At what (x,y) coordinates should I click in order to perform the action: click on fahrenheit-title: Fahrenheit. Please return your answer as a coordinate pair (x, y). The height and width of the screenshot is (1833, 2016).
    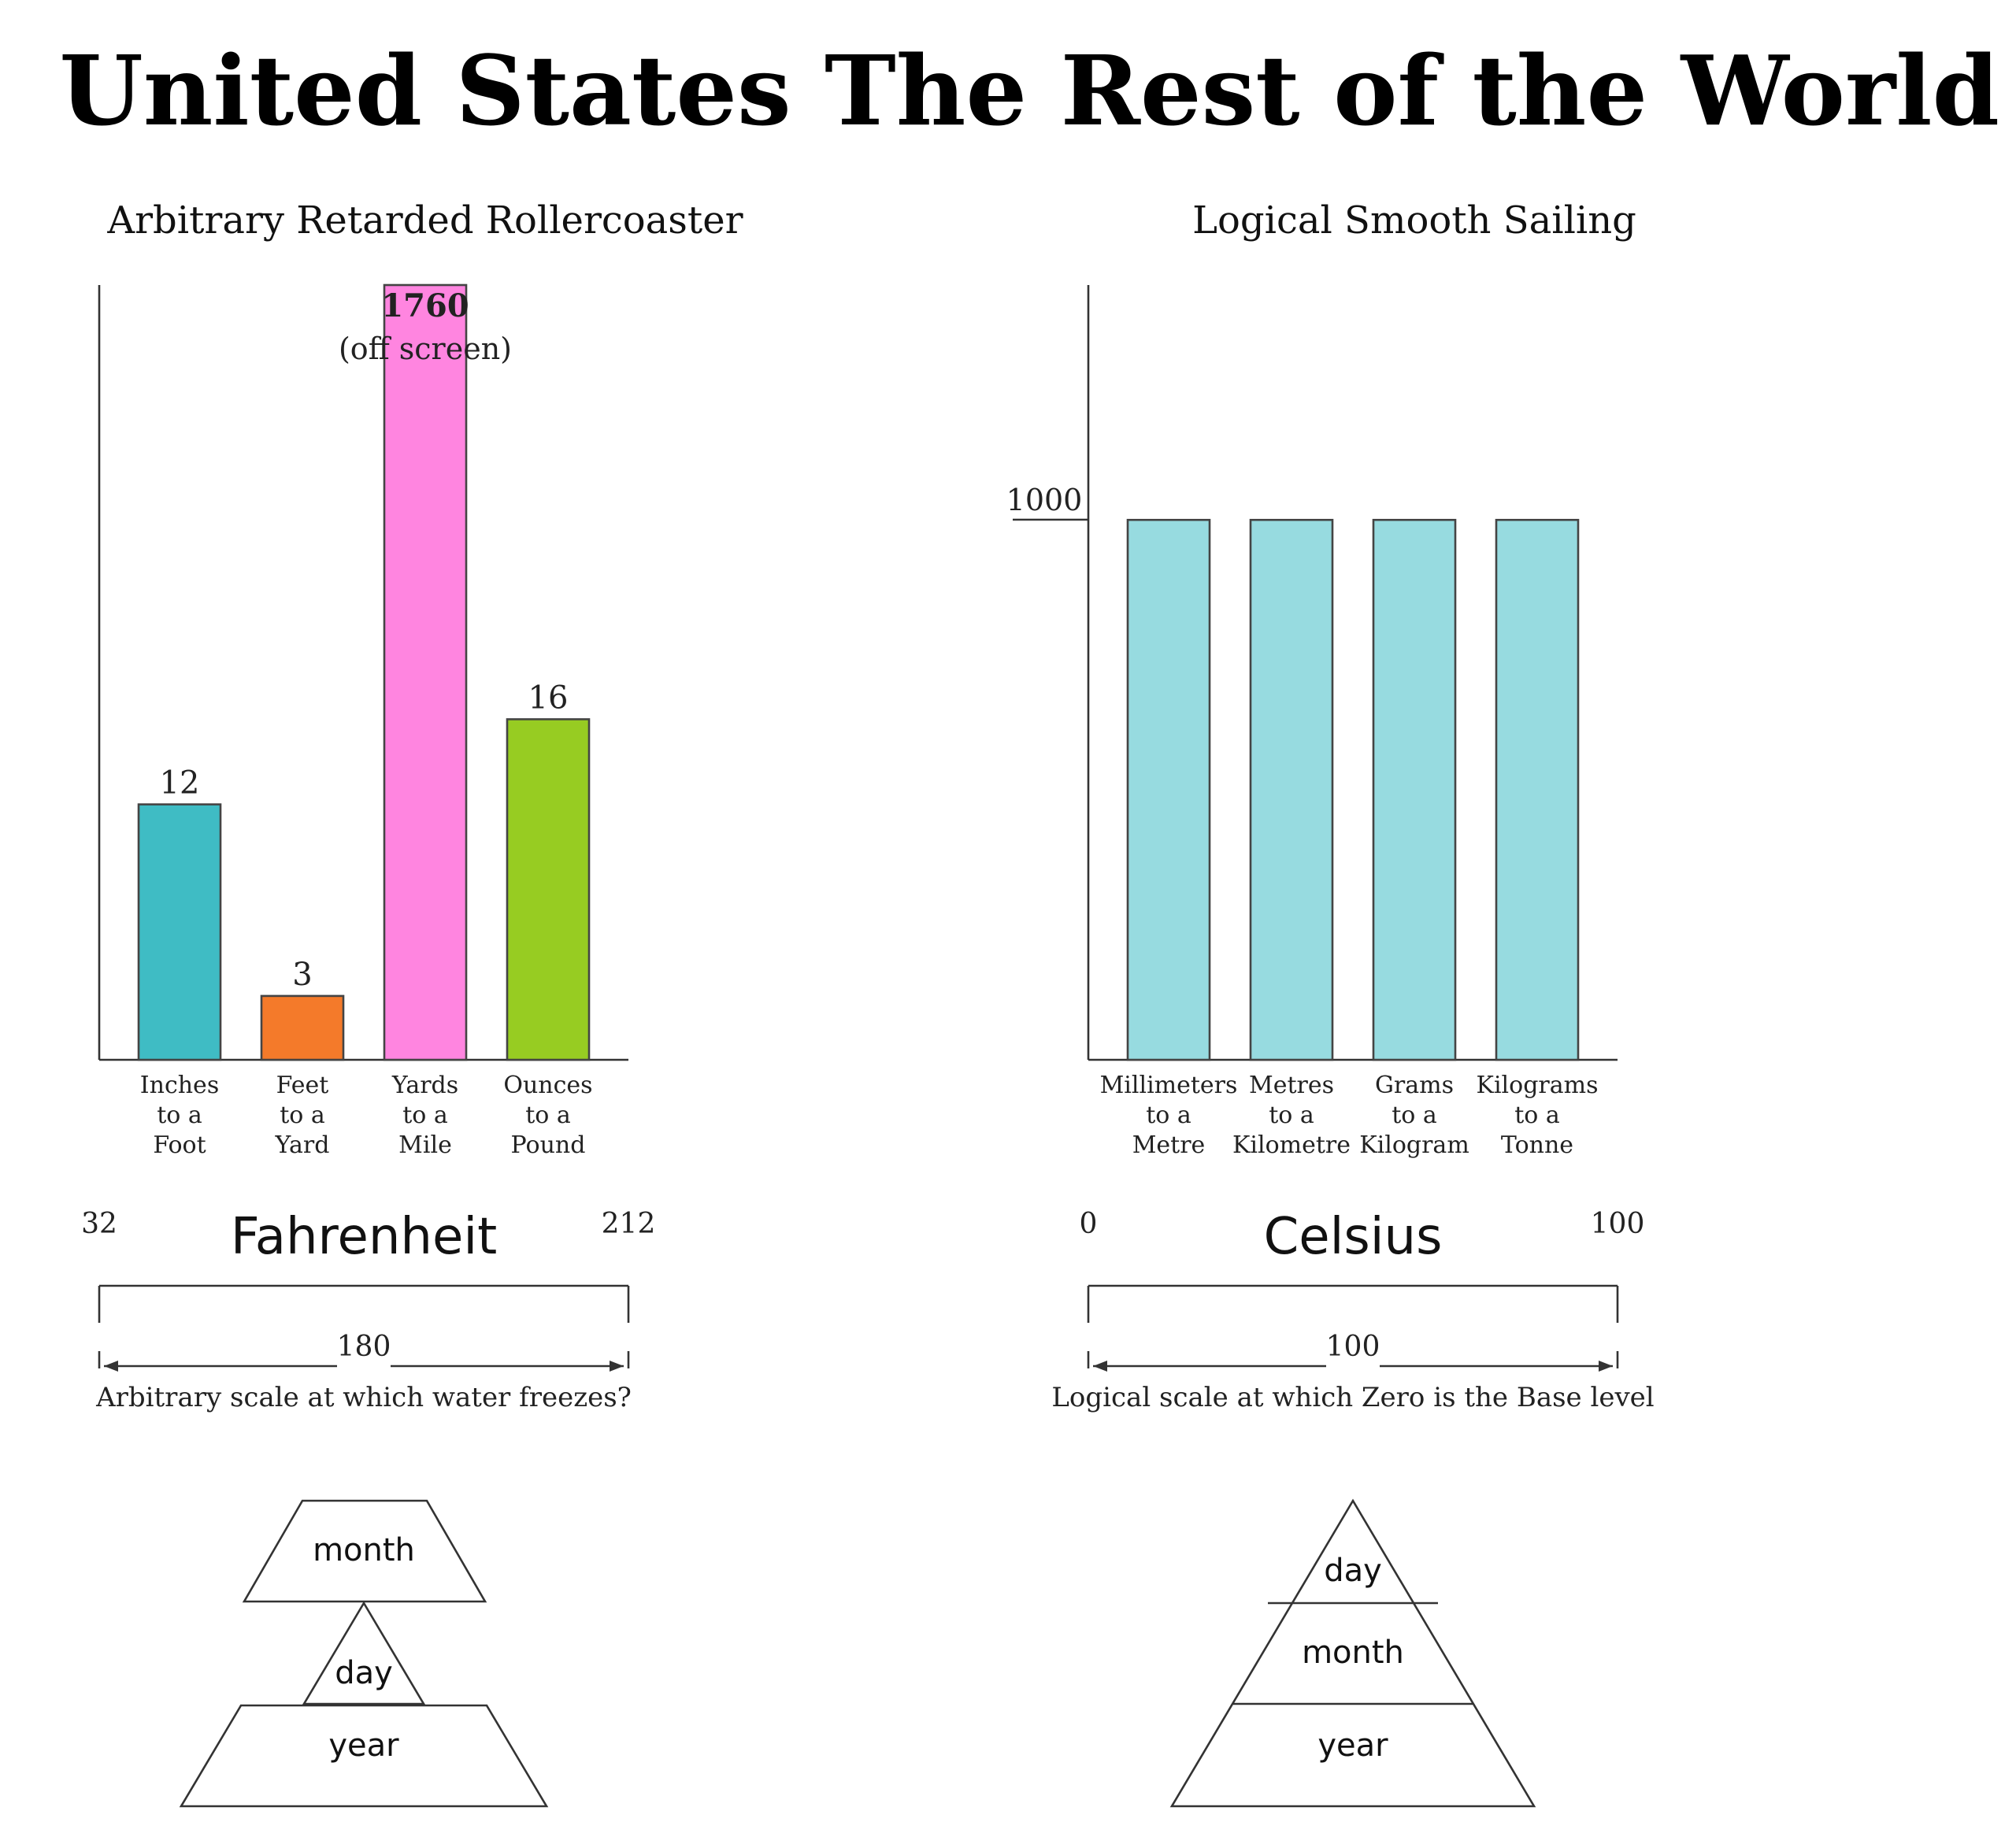
    Looking at the image, I should click on (364, 1237).